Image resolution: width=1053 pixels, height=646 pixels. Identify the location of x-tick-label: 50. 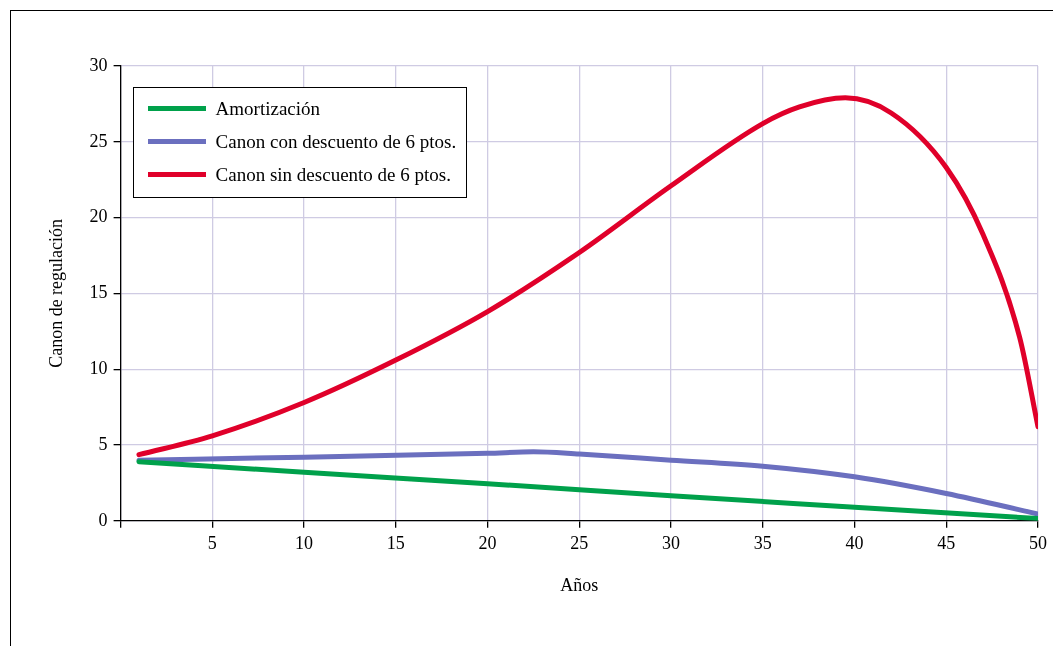
(1038, 543).